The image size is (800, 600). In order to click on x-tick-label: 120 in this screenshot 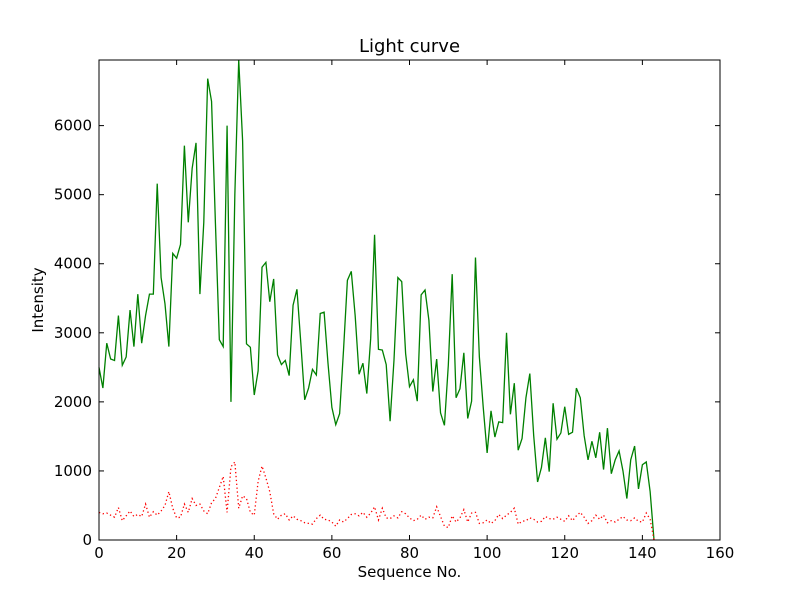, I will do `click(564, 553)`.